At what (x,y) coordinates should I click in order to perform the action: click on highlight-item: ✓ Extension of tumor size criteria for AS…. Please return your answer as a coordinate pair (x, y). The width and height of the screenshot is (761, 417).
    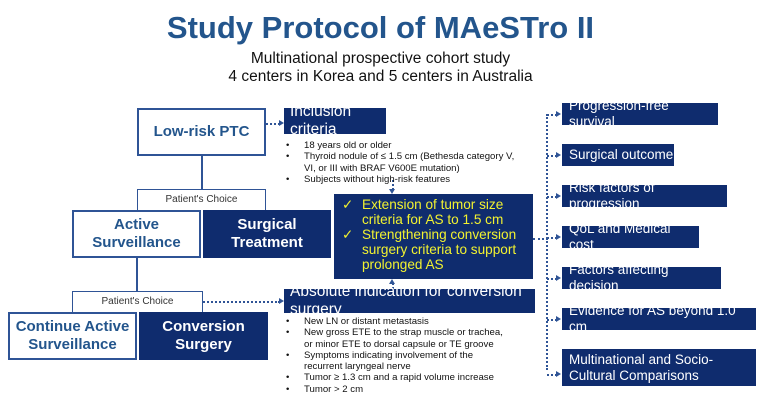
    Looking at the image, I should click on (433, 212).